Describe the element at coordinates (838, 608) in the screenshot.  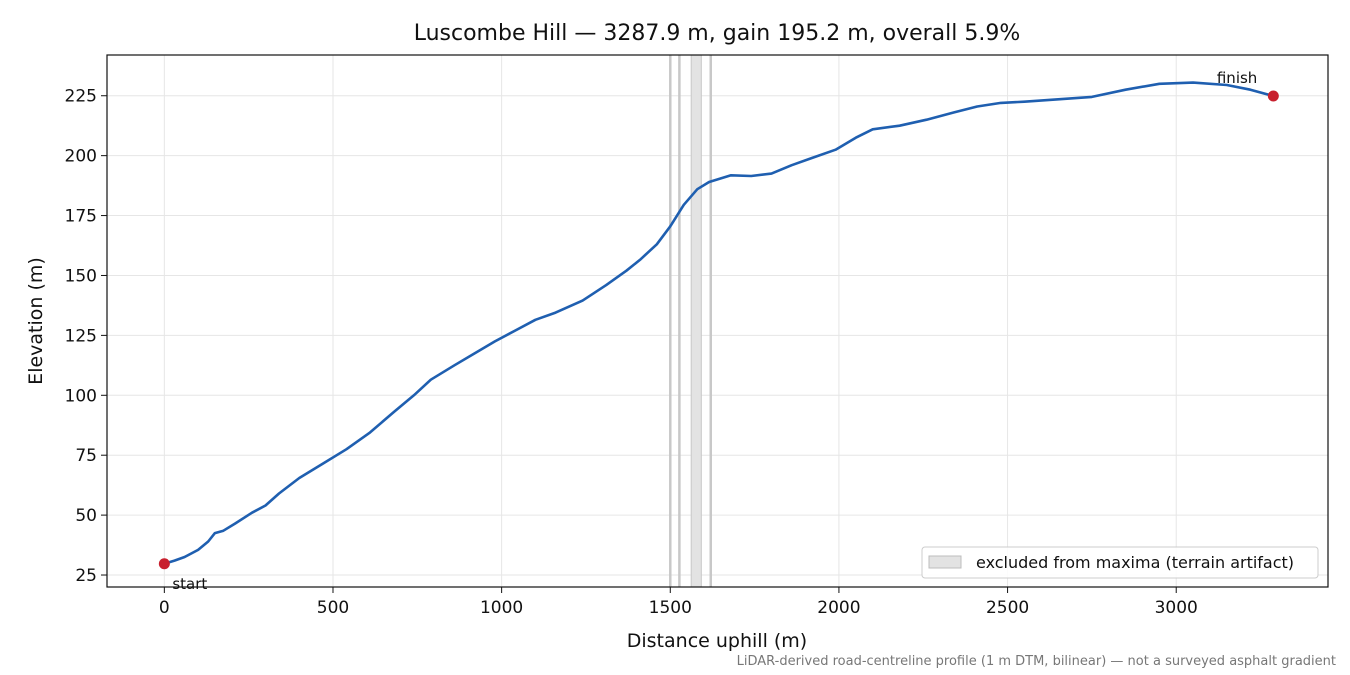
I see `x-tick-label: 2000` at that location.